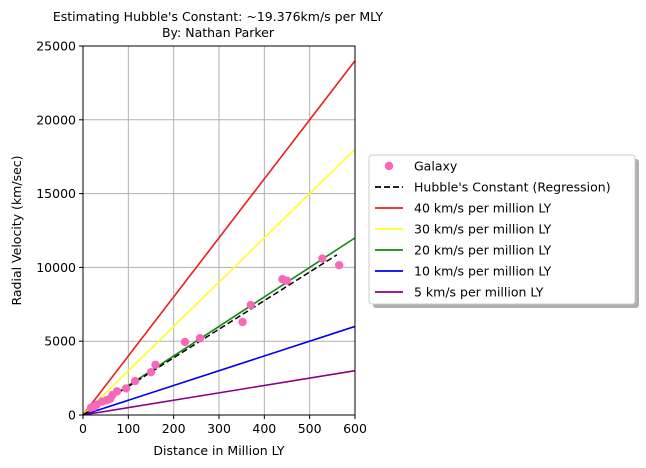  I want to click on y-tick-label: 15000, so click(56, 193).